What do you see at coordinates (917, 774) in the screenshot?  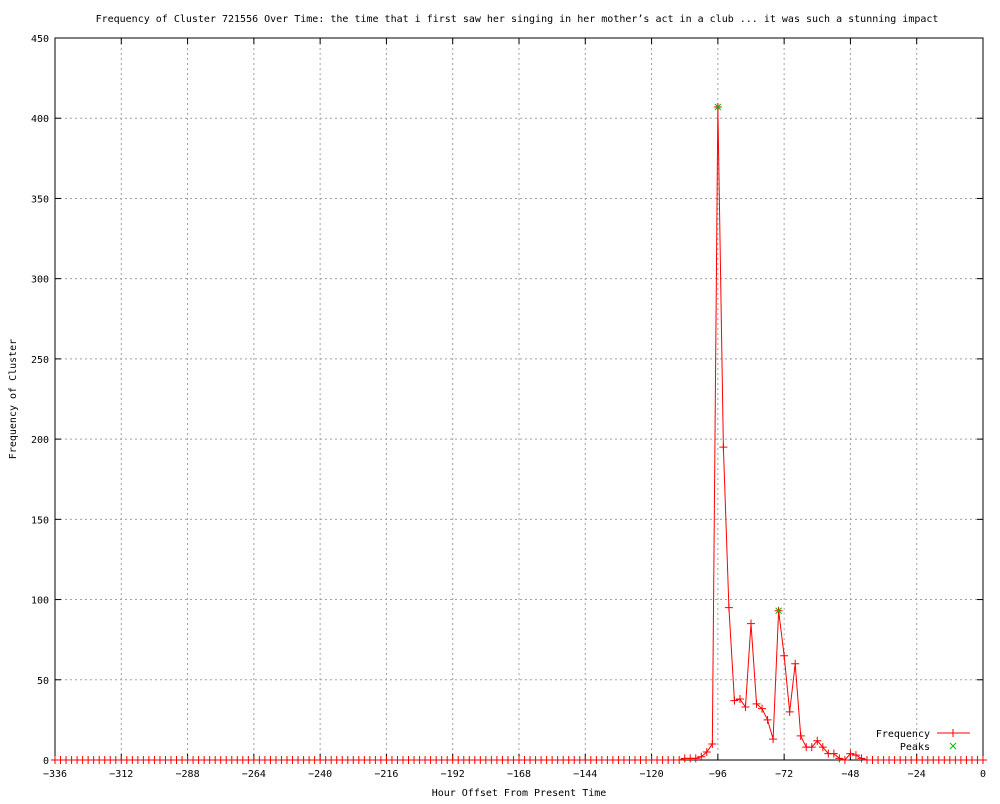 I see `x-tick-label: −24` at bounding box center [917, 774].